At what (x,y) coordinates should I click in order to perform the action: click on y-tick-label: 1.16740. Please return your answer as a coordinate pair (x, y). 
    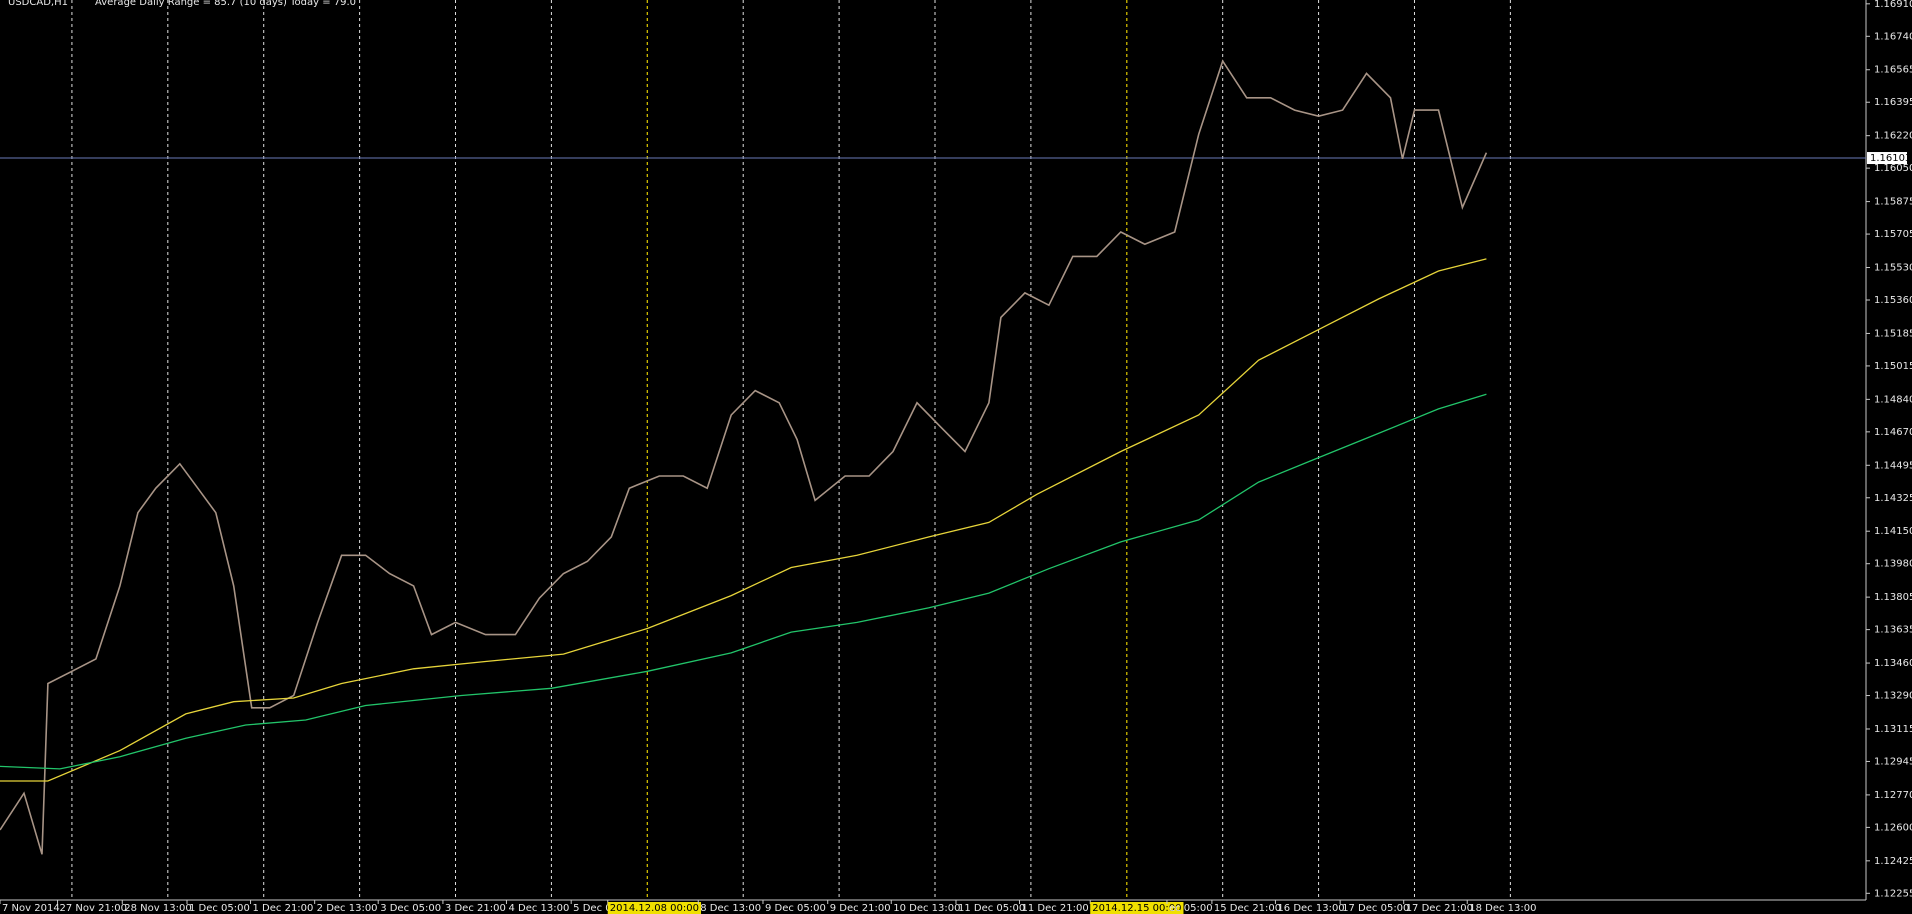
    Looking at the image, I should click on (1893, 36).